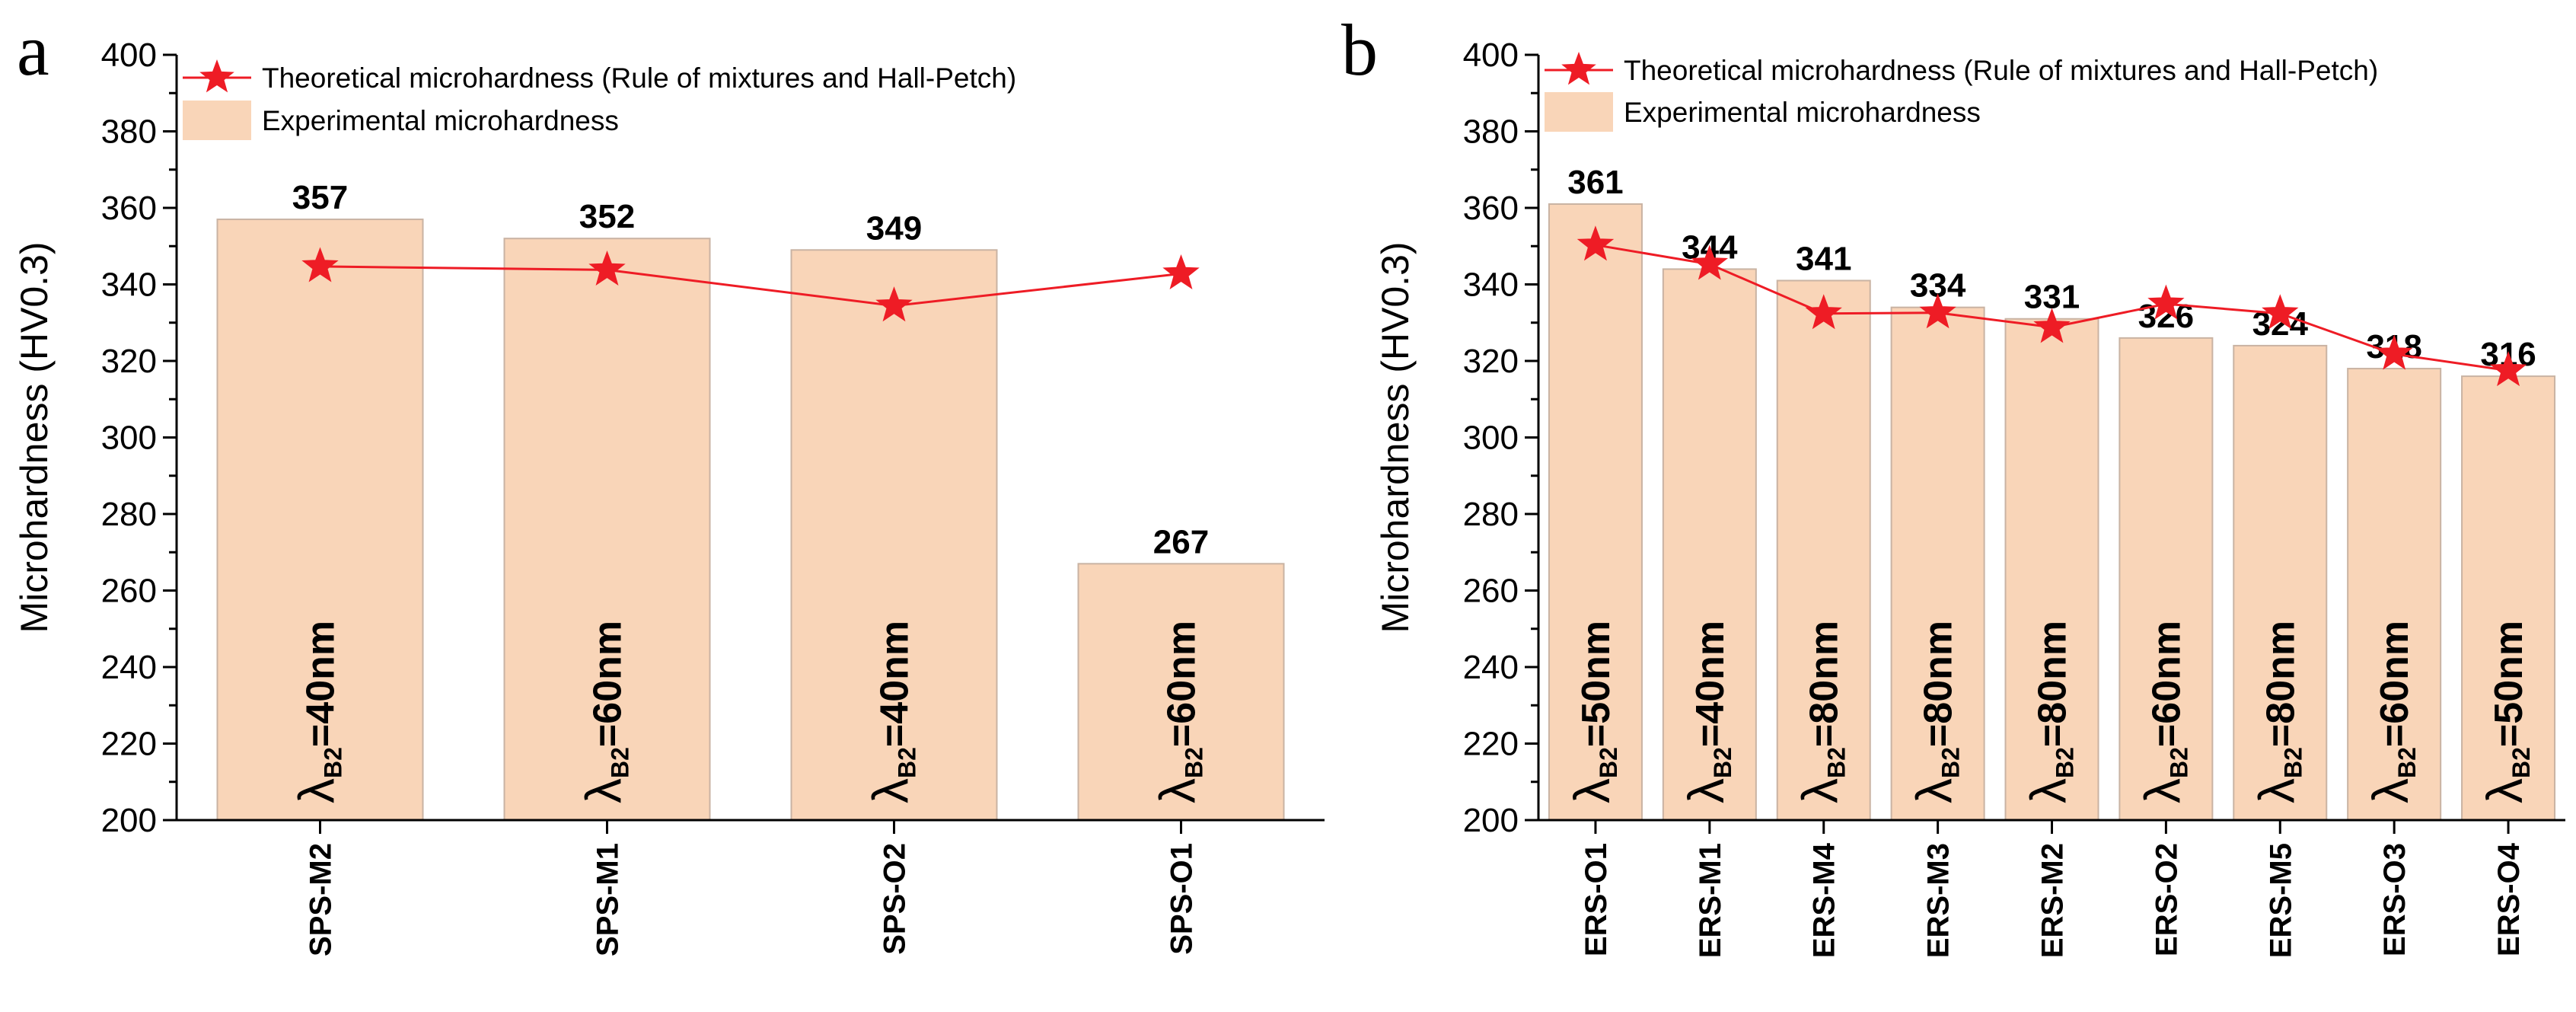 Image resolution: width=2576 pixels, height=1012 pixels. I want to click on panel-b-spacing-label: λB2=40nm, so click(1707, 712).